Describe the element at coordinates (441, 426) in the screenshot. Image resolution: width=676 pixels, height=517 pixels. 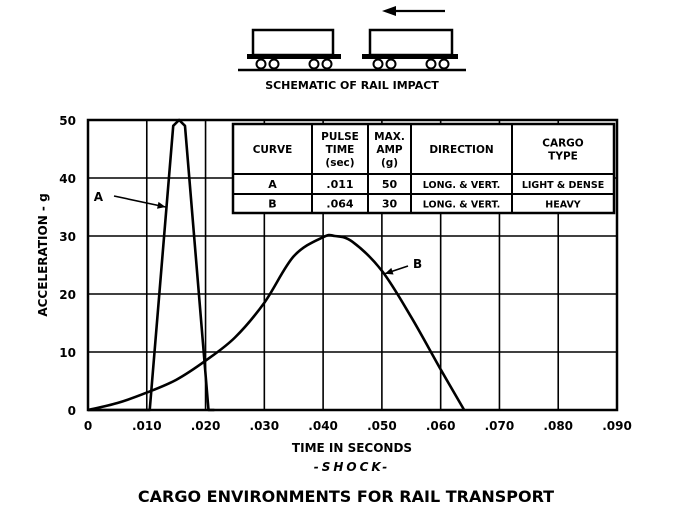
I see `x-tick-label: .060` at that location.